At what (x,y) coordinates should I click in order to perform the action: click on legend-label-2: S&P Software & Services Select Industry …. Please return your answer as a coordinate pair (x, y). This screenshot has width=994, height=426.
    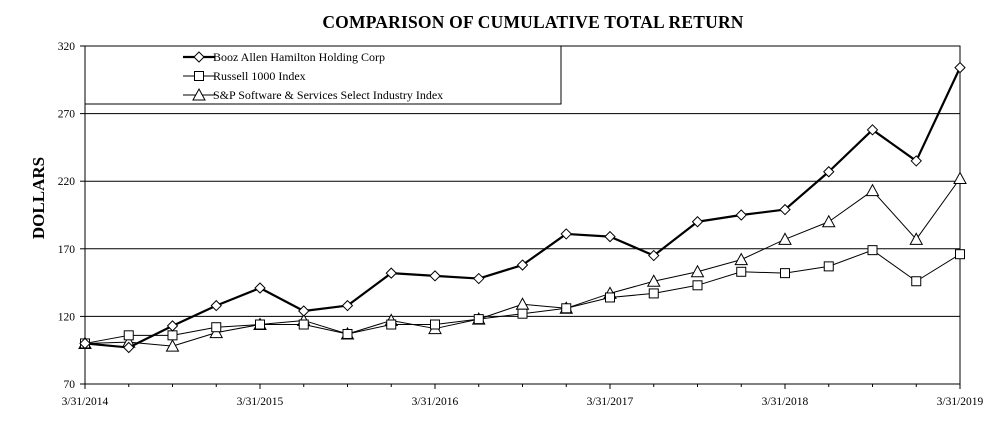
    Looking at the image, I should click on (328, 95).